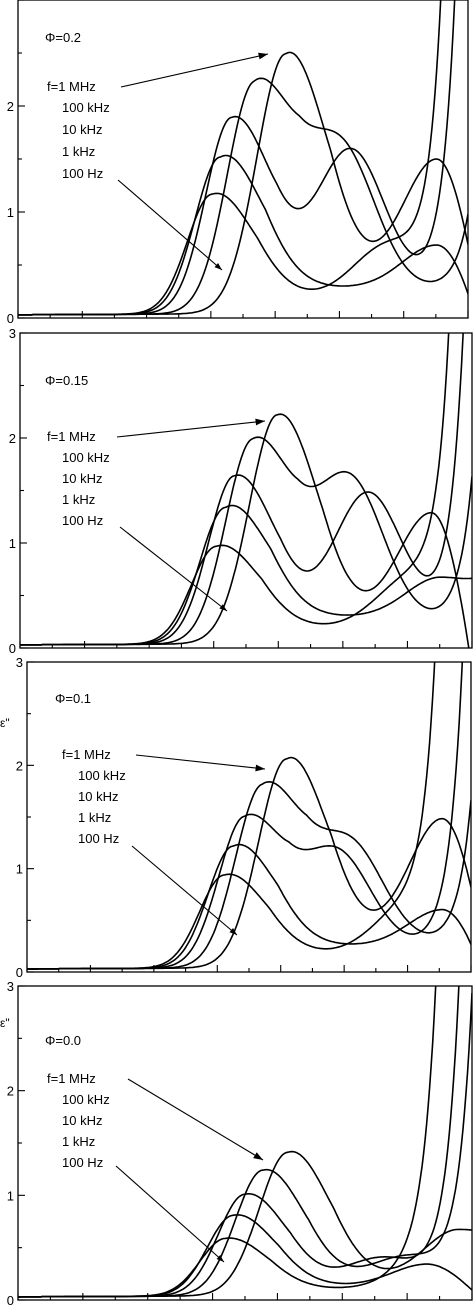  I want to click on panel-label: Φ=0.2, so click(63, 37).